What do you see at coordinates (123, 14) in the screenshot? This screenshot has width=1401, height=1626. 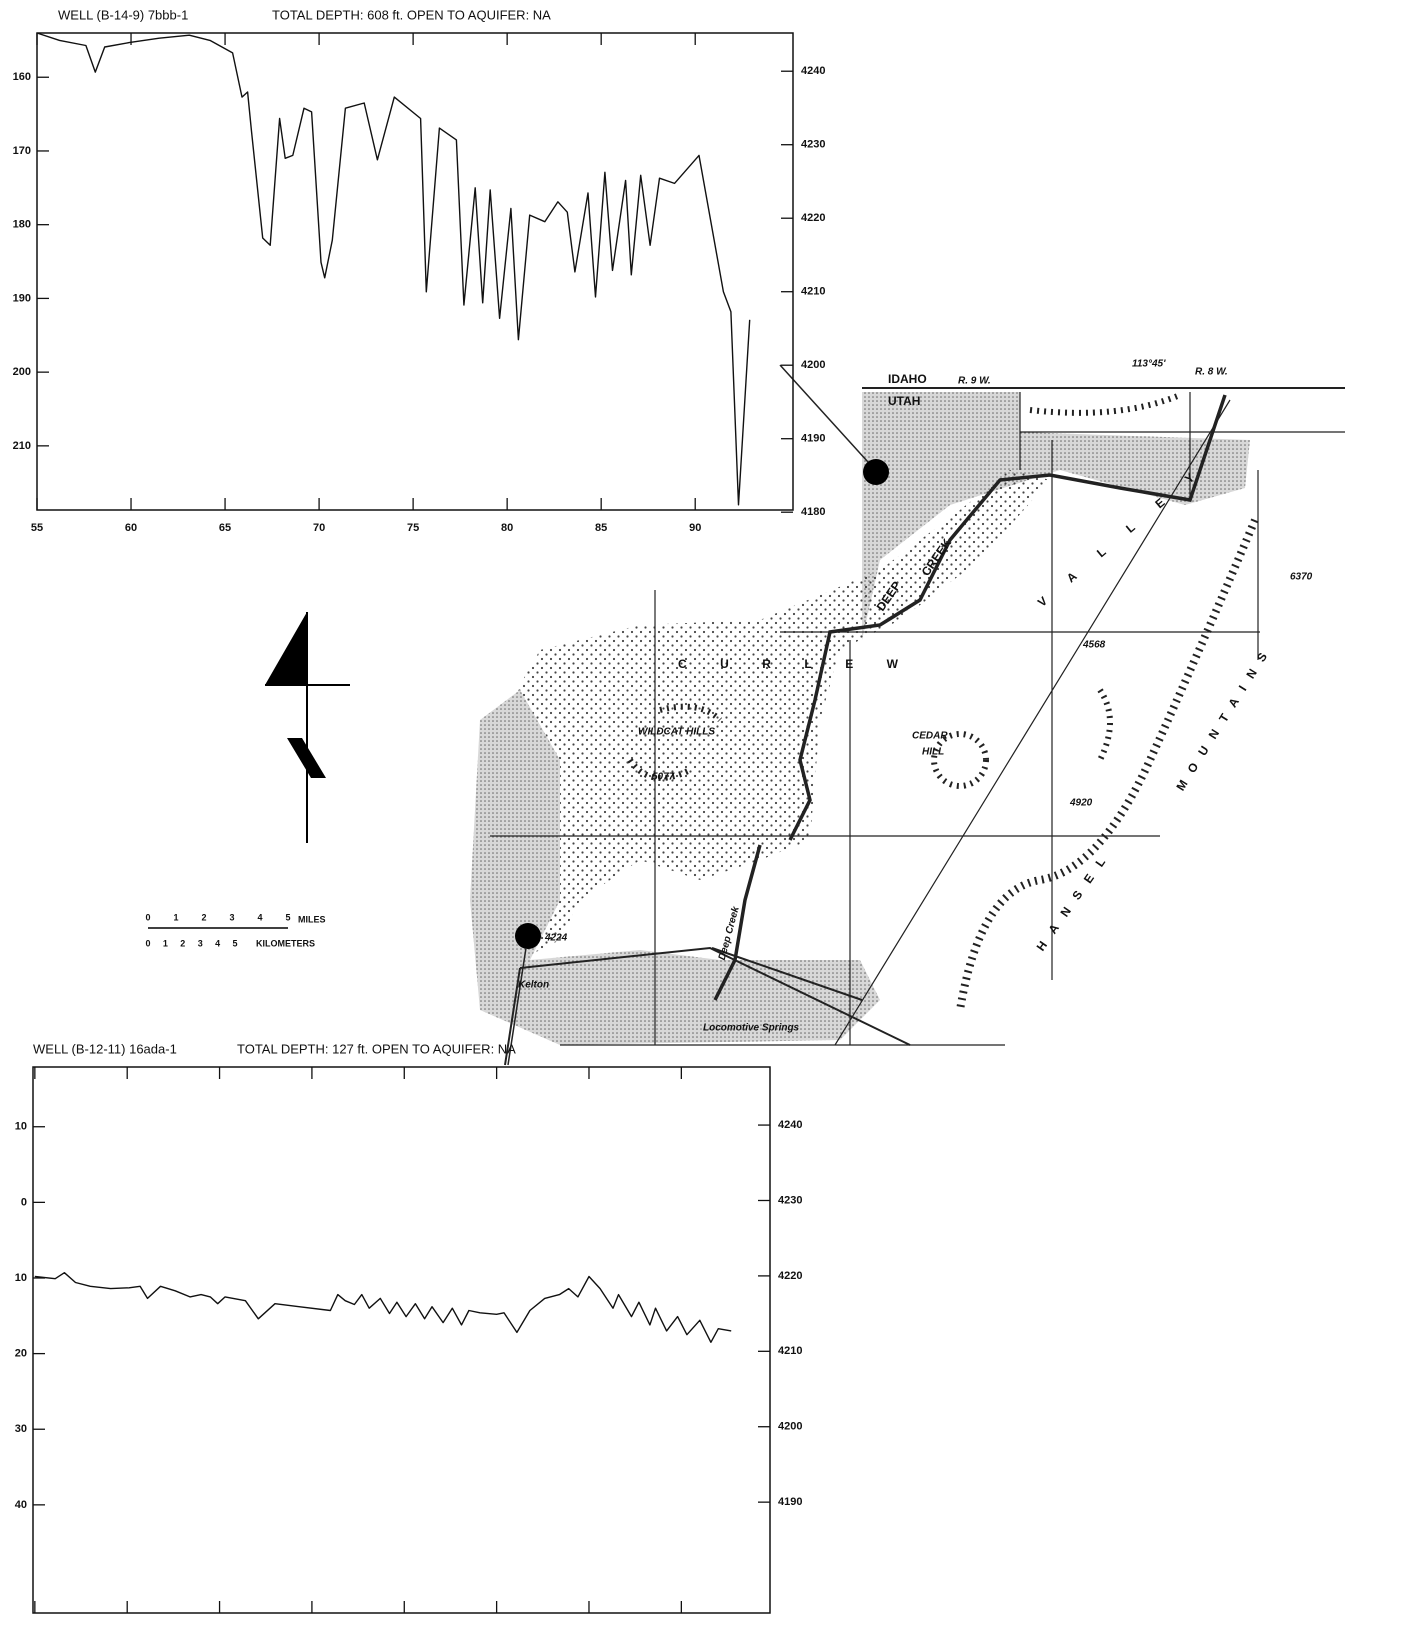 I see `chart-title: WELL (B-14-9) 7bbb-1` at bounding box center [123, 14].